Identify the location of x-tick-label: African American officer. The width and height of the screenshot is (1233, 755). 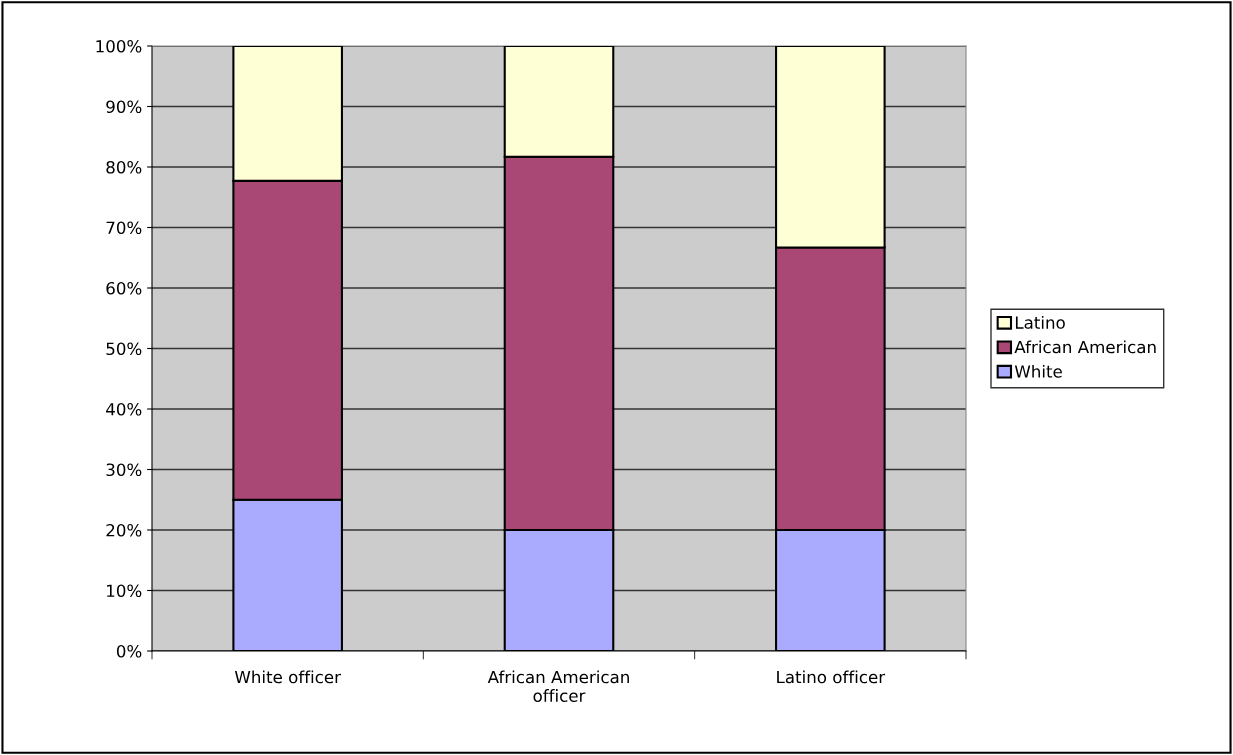
(558, 686).